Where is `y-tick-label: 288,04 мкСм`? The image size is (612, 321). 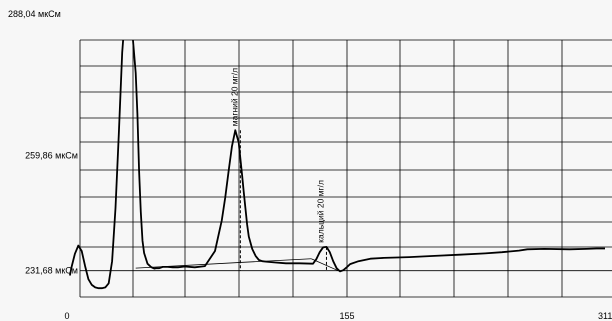 y-tick-label: 288,04 мкСм is located at coordinates (34, 14).